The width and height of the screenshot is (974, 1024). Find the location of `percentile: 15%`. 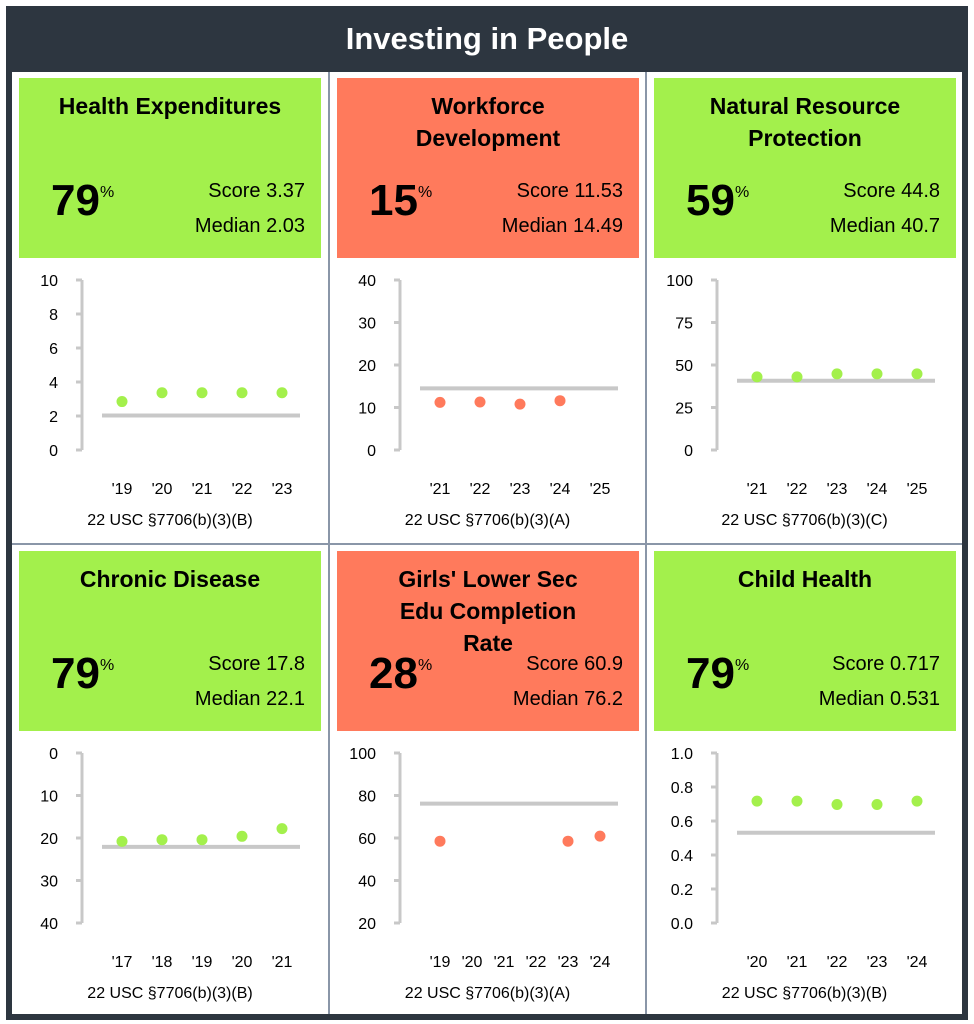

percentile: 15% is located at coordinates (400, 201).